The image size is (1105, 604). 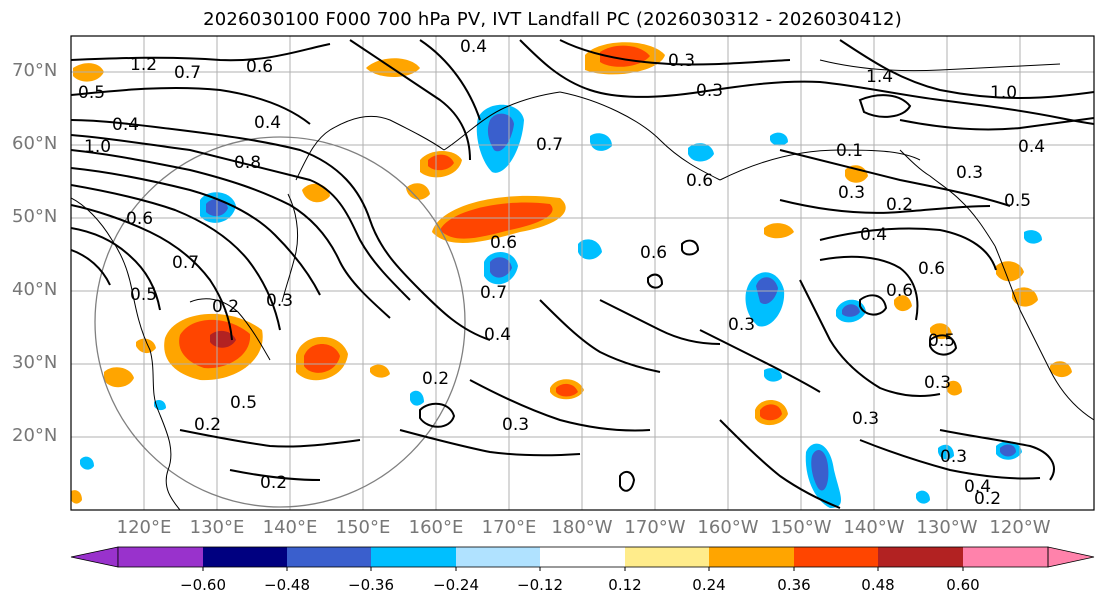 What do you see at coordinates (540, 585) in the screenshot?
I see `colorbar-tick-label: −0.12` at bounding box center [540, 585].